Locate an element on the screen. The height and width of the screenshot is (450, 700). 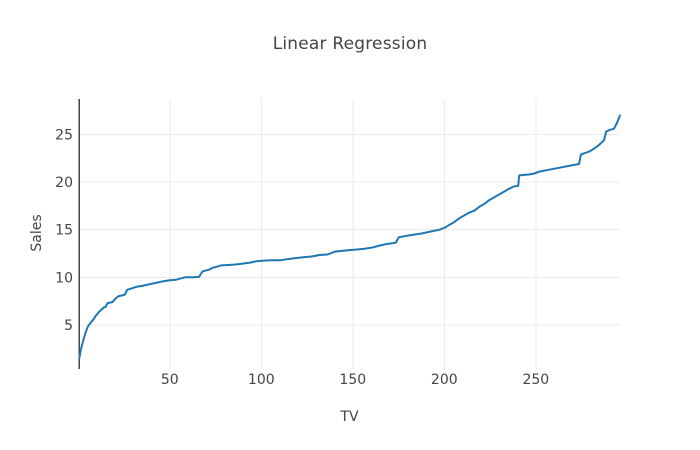
x-tick-label: 150 is located at coordinates (352, 380).